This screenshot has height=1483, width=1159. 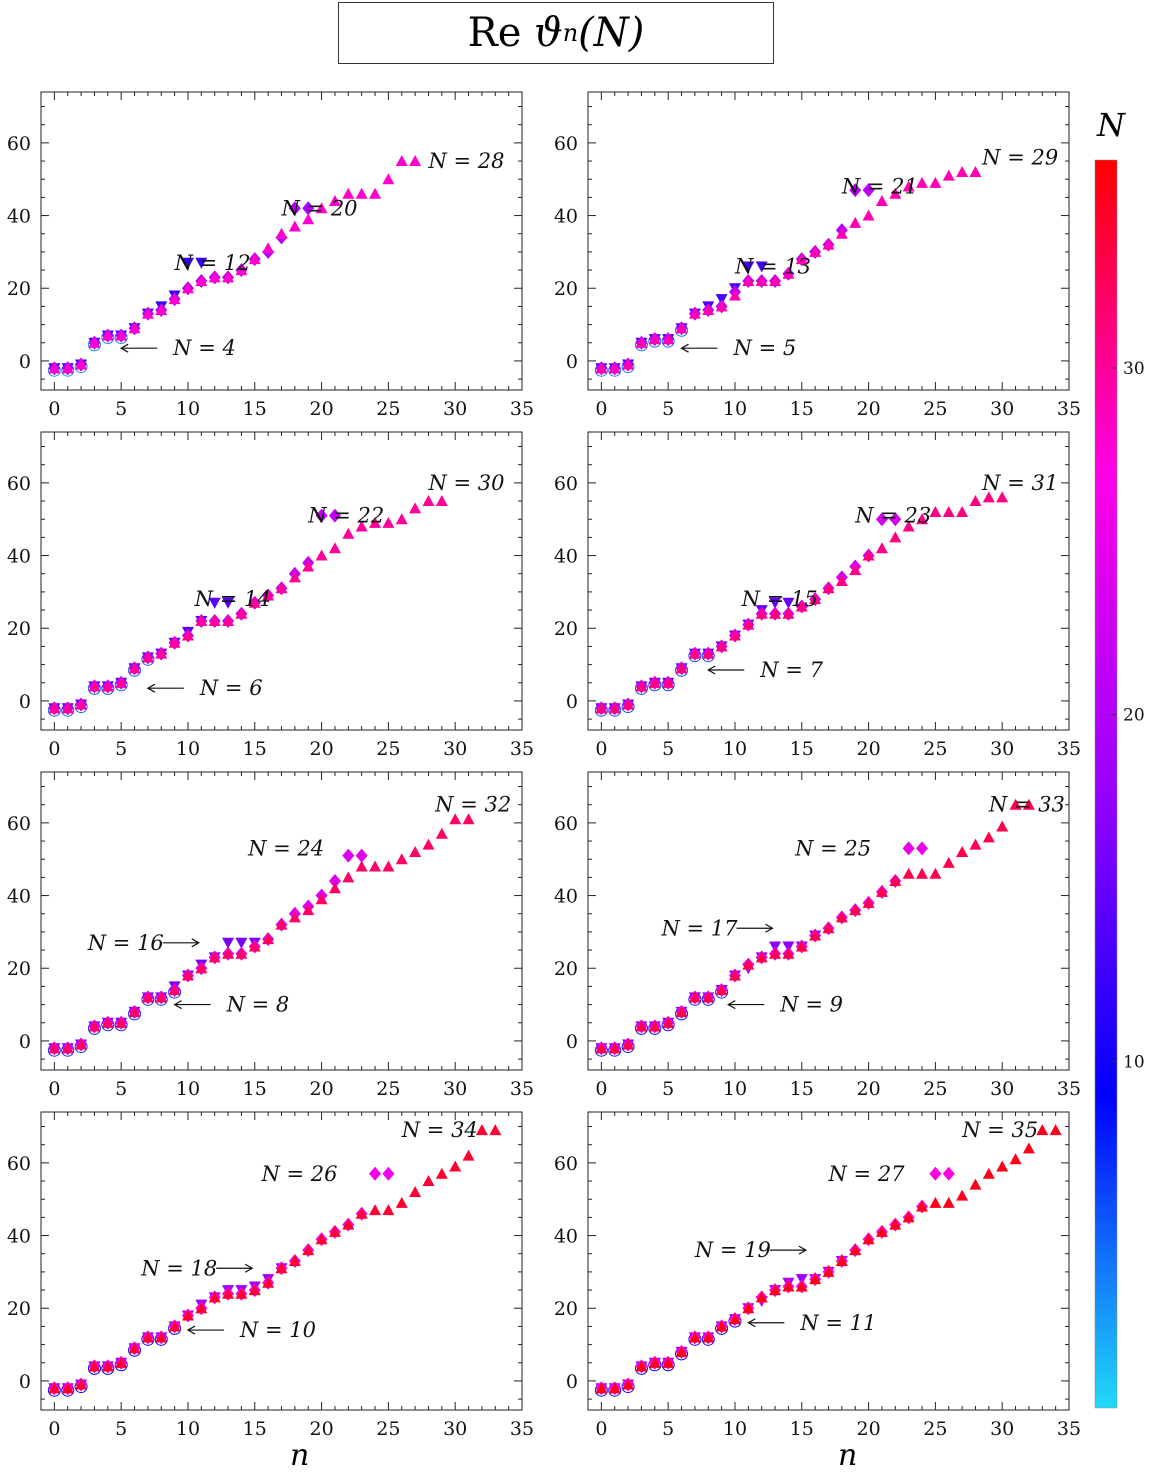 I want to click on colorbar, so click(x=1106, y=784).